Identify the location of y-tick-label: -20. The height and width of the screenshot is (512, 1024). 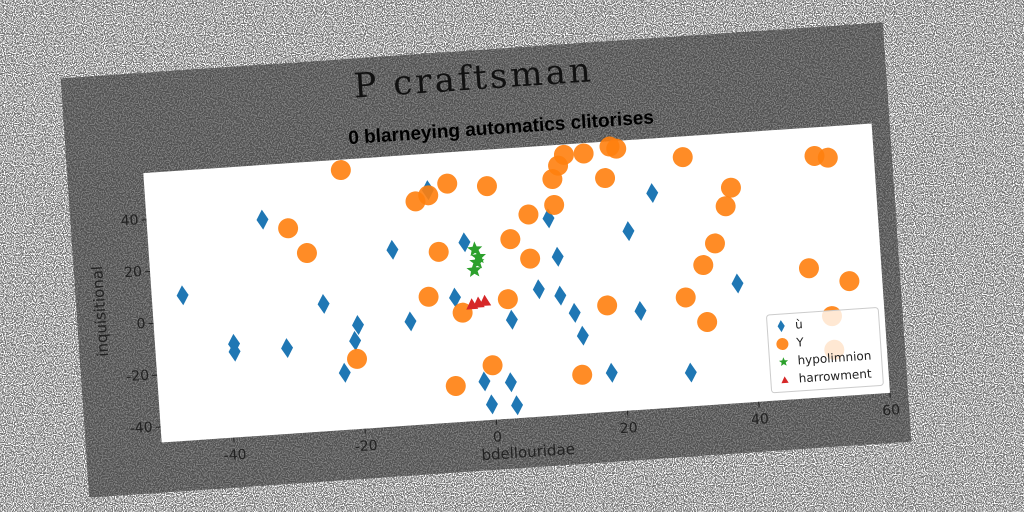
(138, 377).